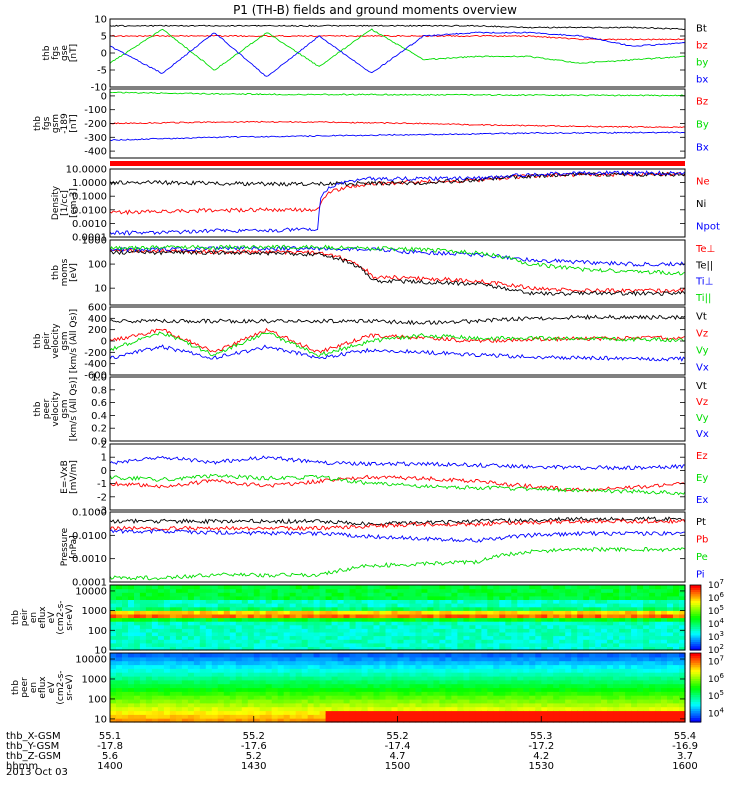 This screenshot has height=800, width=750. What do you see at coordinates (397, 136) in the screenshot?
I see `series-line-bx` at bounding box center [397, 136].